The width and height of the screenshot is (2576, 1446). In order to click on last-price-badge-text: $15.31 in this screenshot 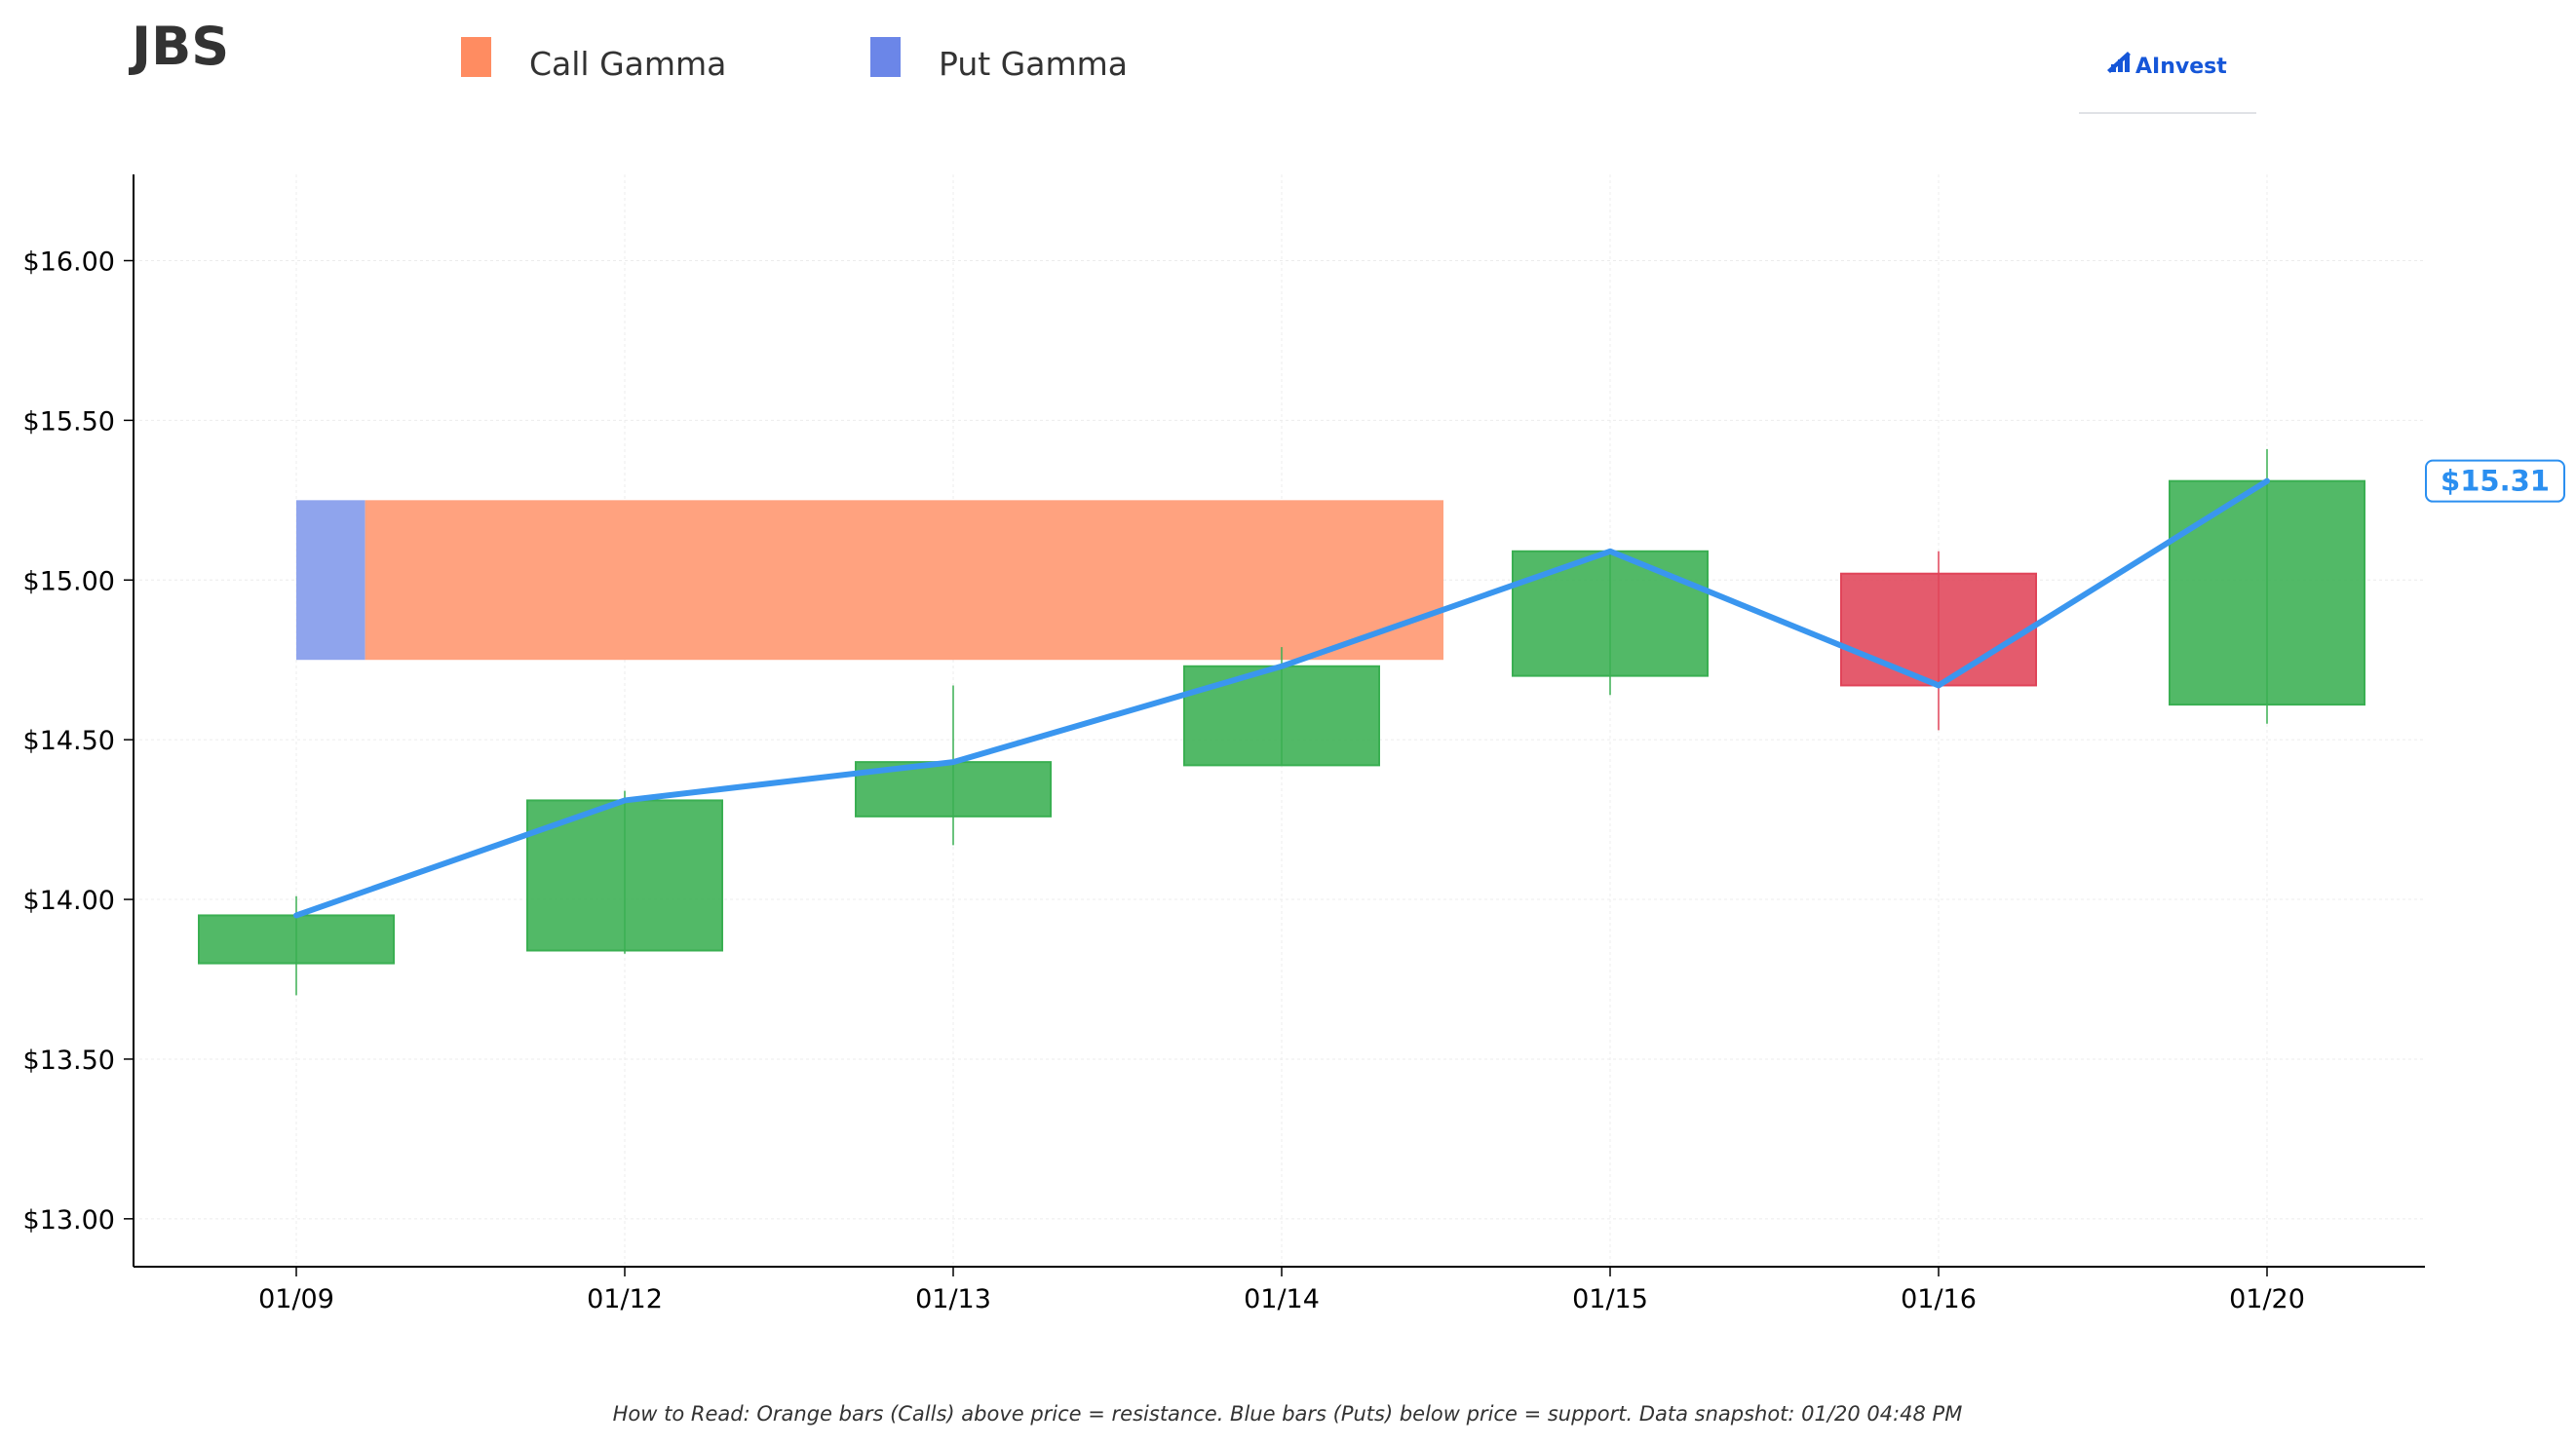, I will do `click(2495, 481)`.